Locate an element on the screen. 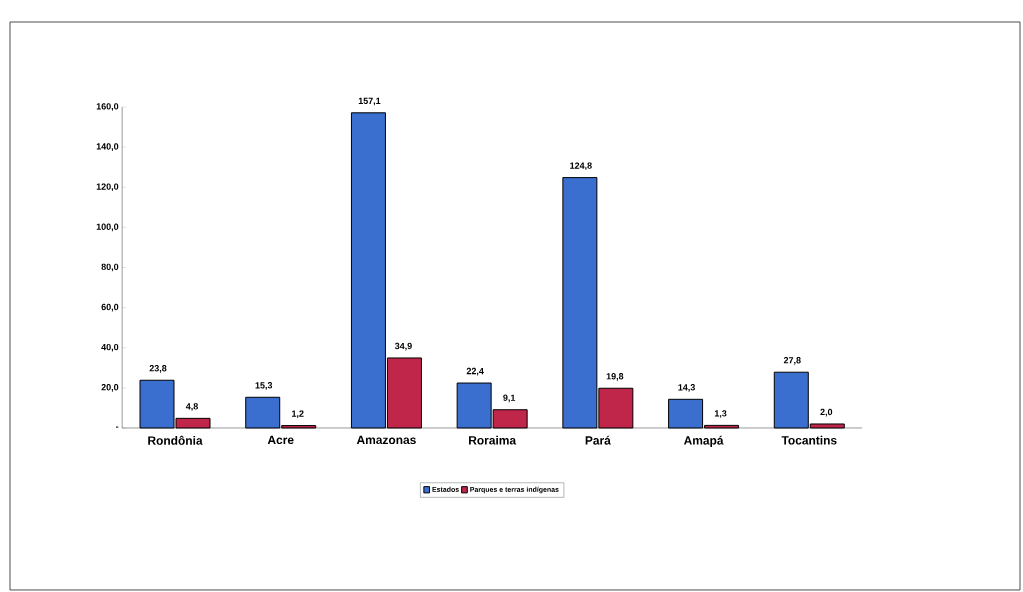 Image resolution: width=1023 pixels, height=592 pixels. data-label: 34,9 is located at coordinates (403, 346).